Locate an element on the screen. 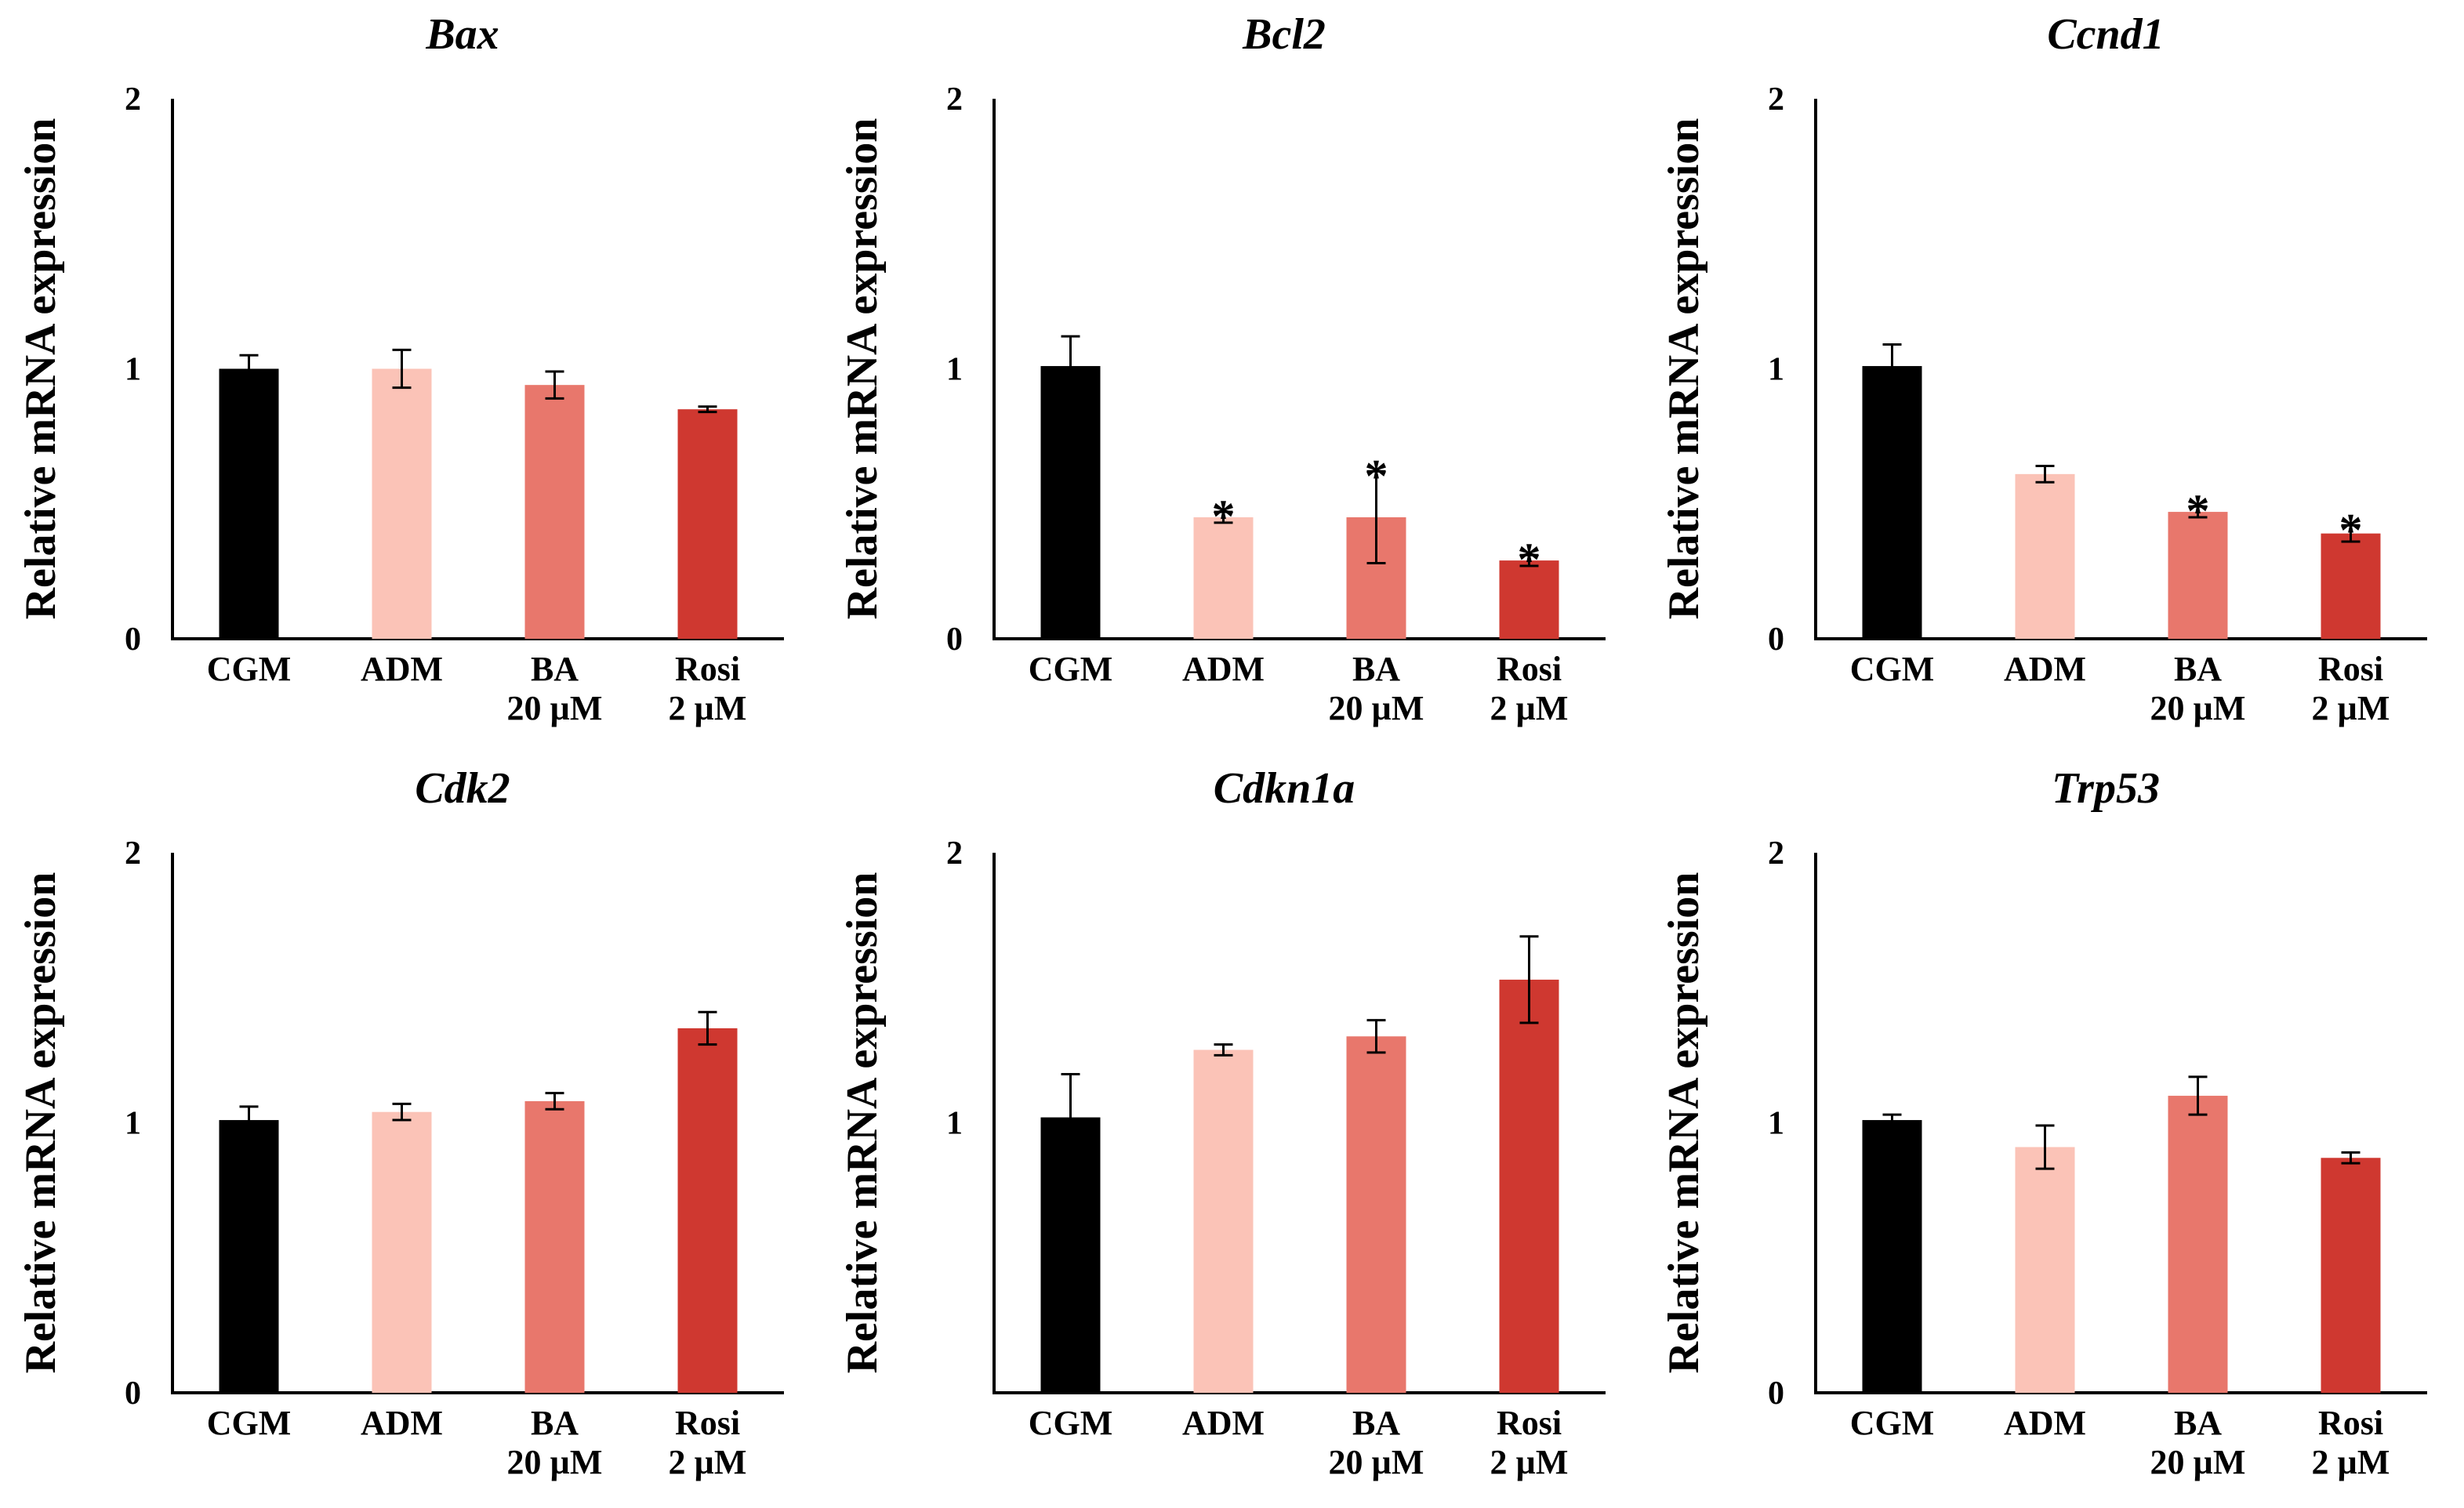  chart-title: Bax is located at coordinates (462, 34).